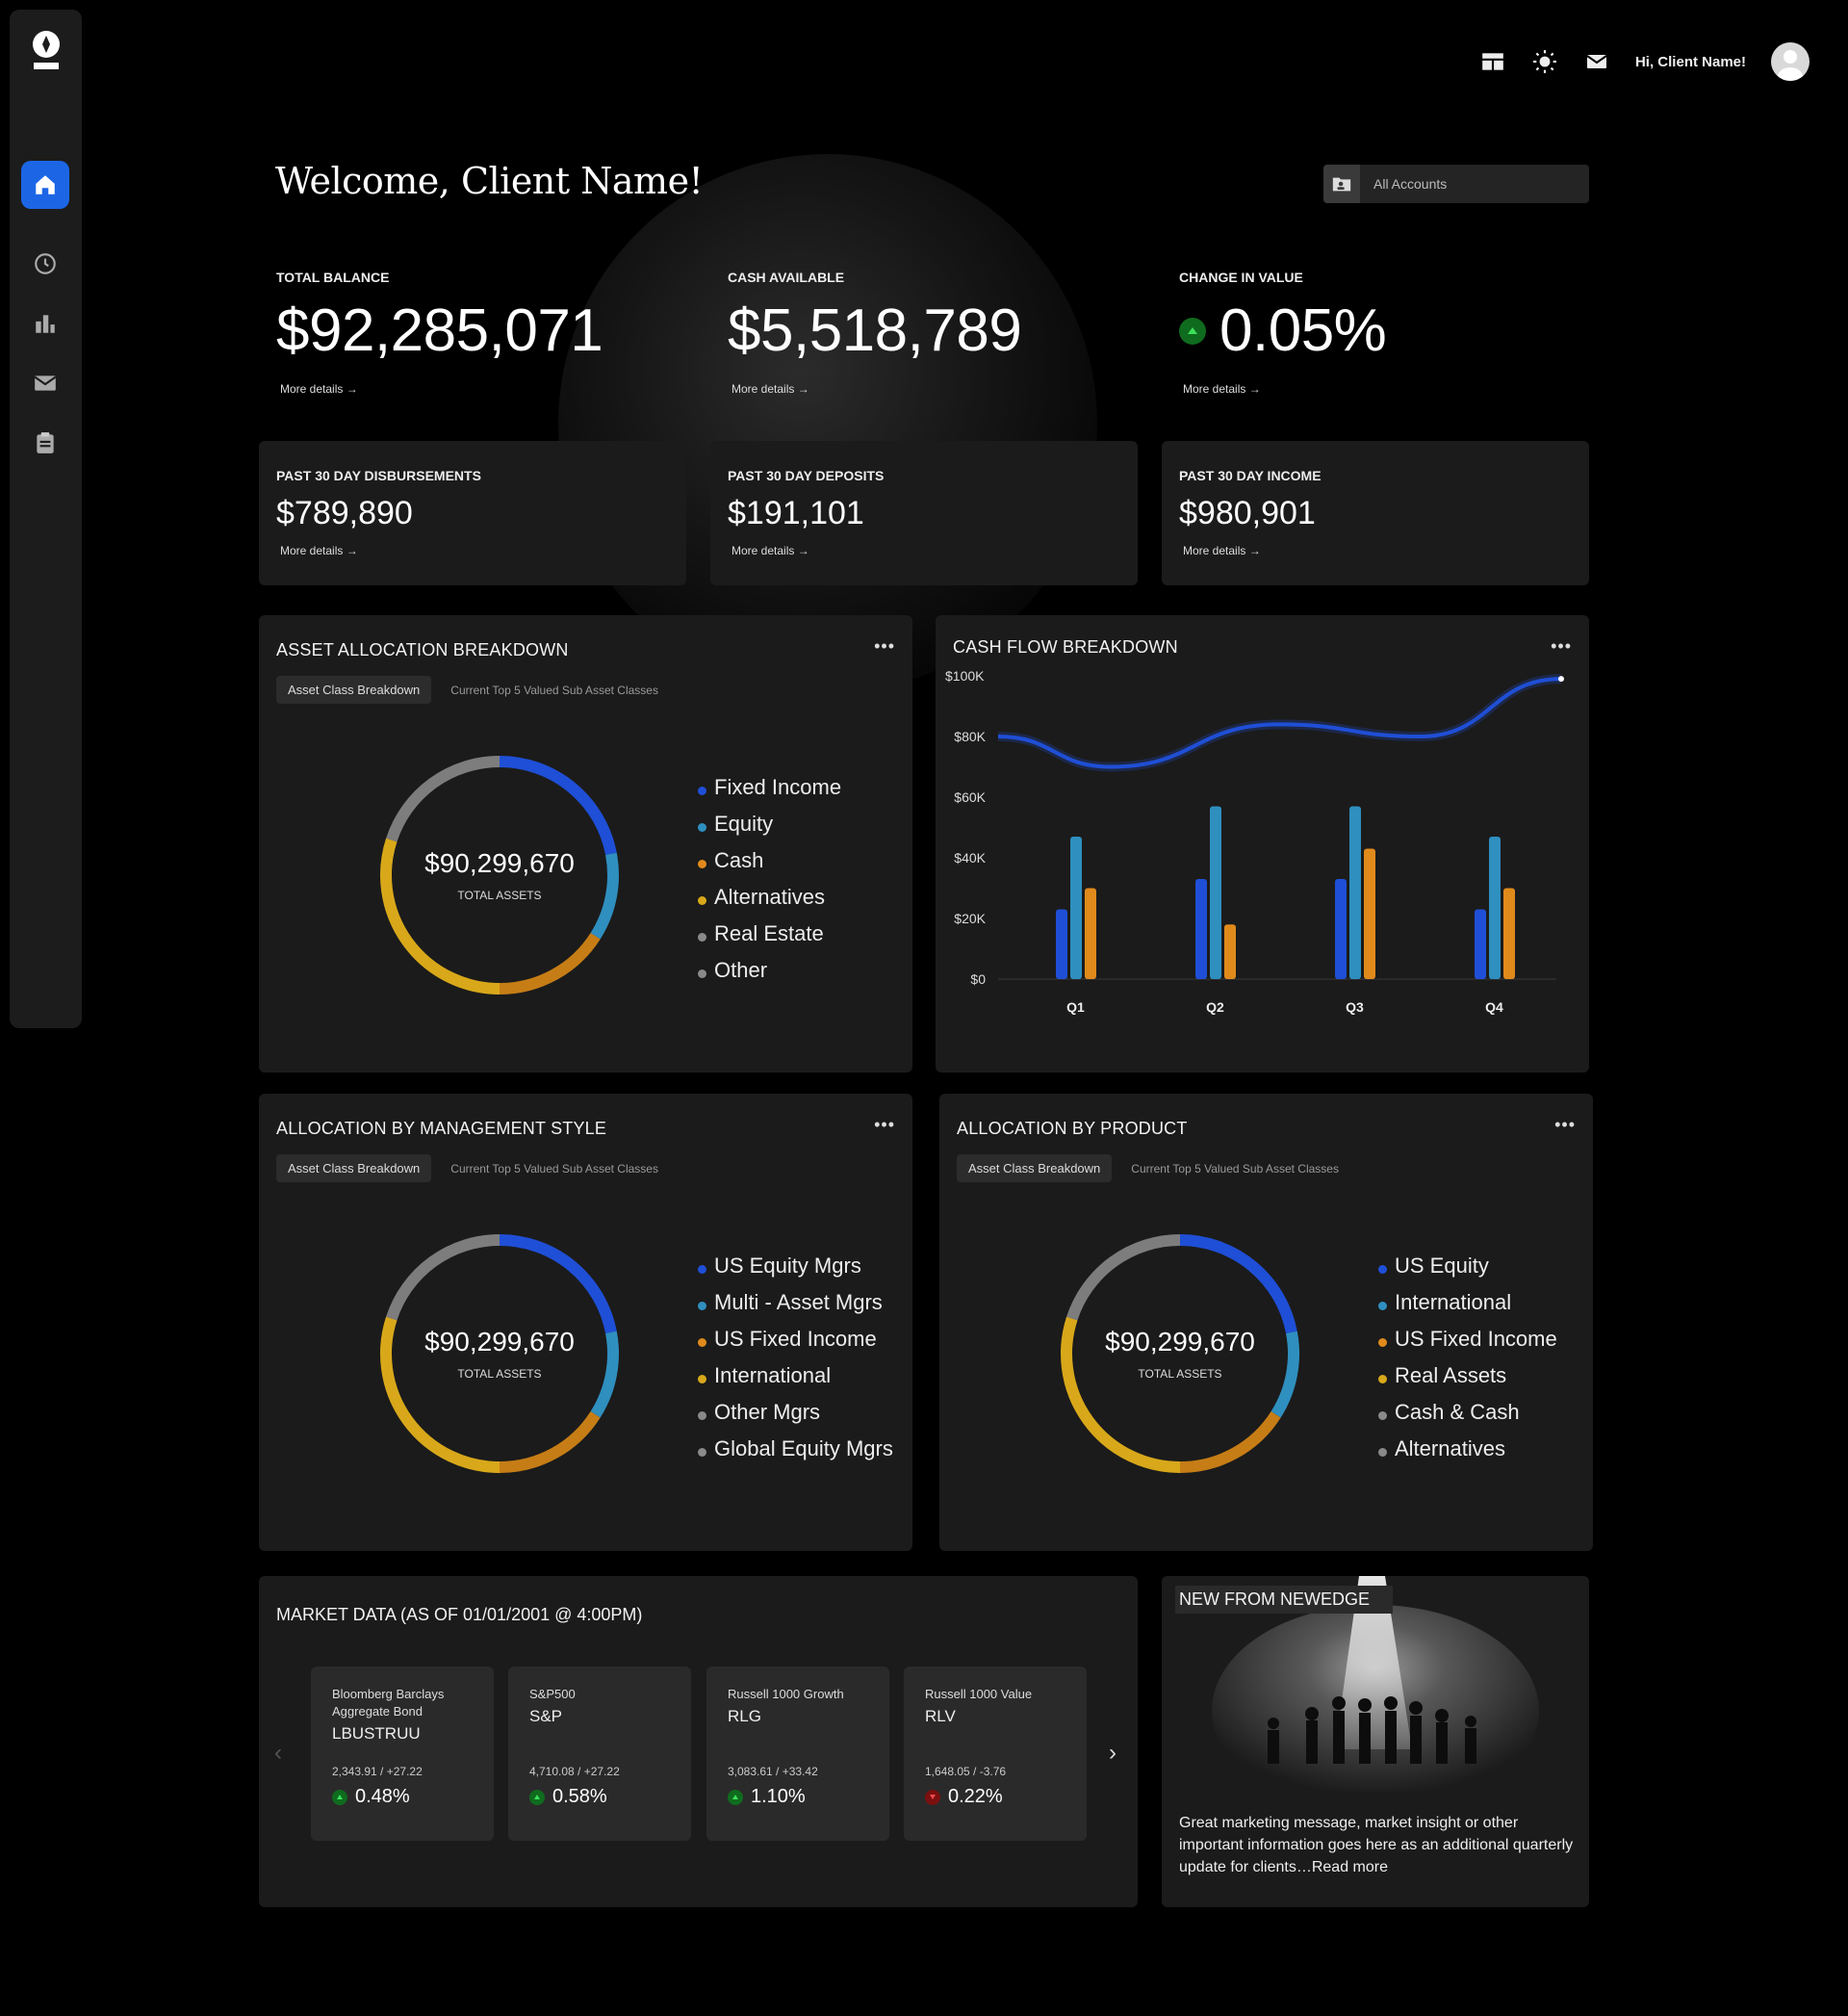 This screenshot has height=2016, width=1848. Describe the element at coordinates (966, 1771) in the screenshot. I see `market-price: 1,648.05 / -3.76` at that location.